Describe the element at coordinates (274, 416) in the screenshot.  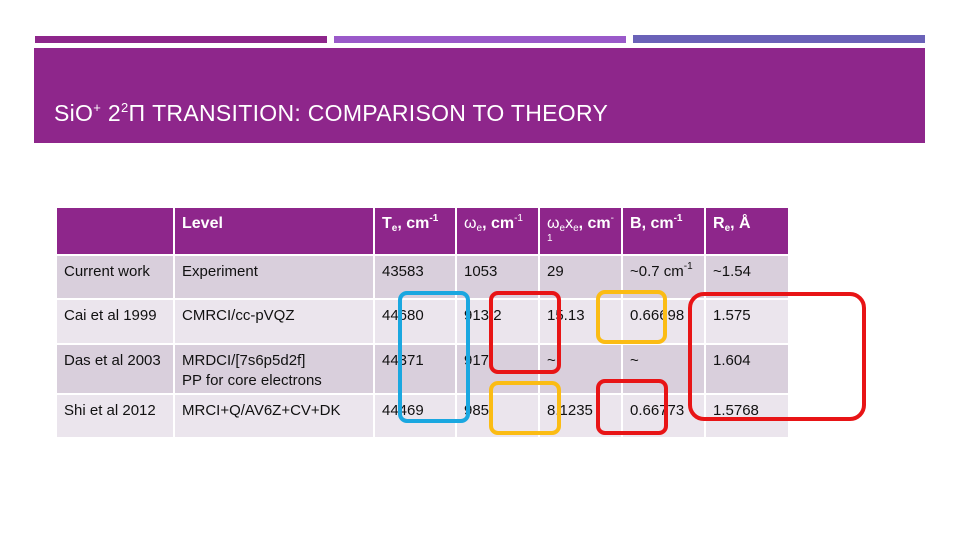
I see `cell-level: MRCI+Q/AV6Z+CV+DK` at that location.